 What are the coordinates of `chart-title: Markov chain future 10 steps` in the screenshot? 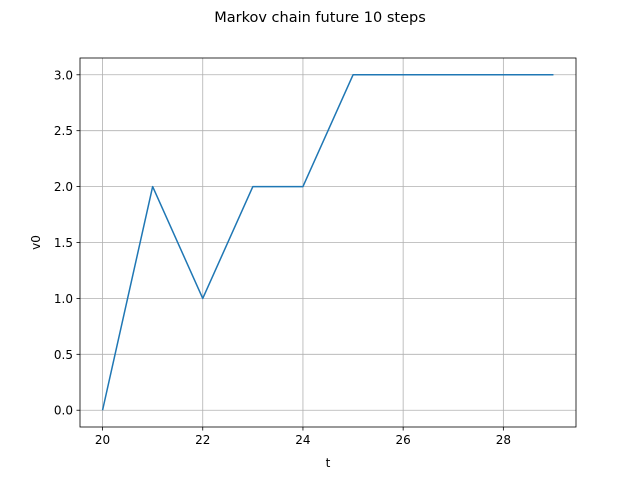 It's located at (320, 18).